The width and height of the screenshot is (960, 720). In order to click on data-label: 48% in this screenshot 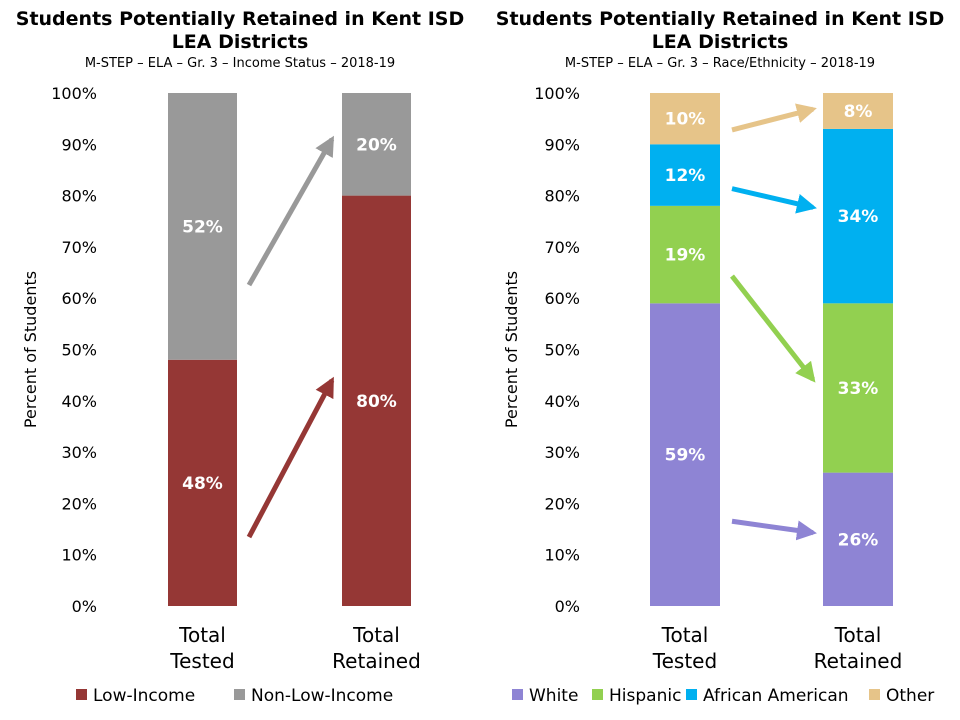, I will do `click(202, 484)`.